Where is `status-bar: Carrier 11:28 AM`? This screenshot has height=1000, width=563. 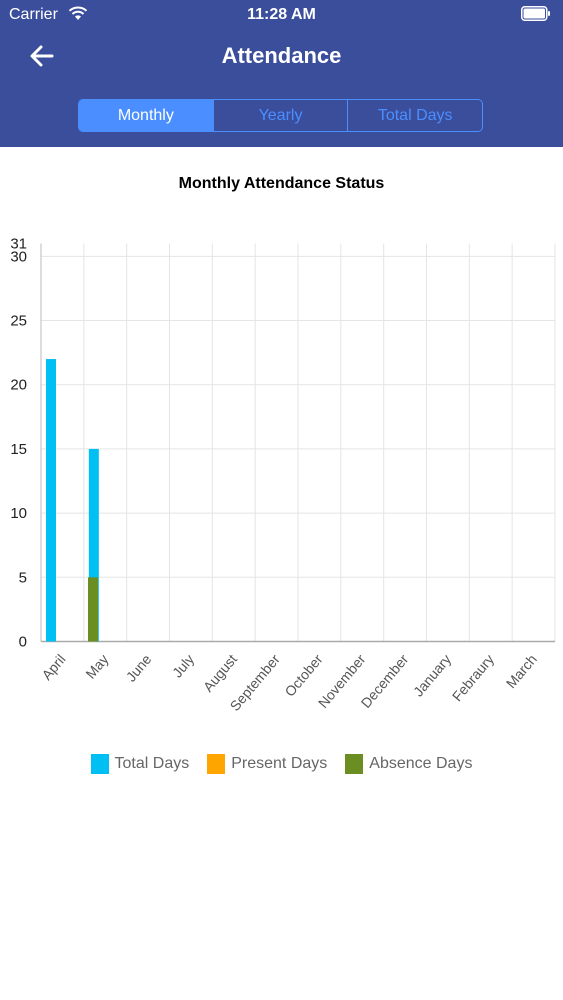
status-bar: Carrier 11:28 AM is located at coordinates (281, 15).